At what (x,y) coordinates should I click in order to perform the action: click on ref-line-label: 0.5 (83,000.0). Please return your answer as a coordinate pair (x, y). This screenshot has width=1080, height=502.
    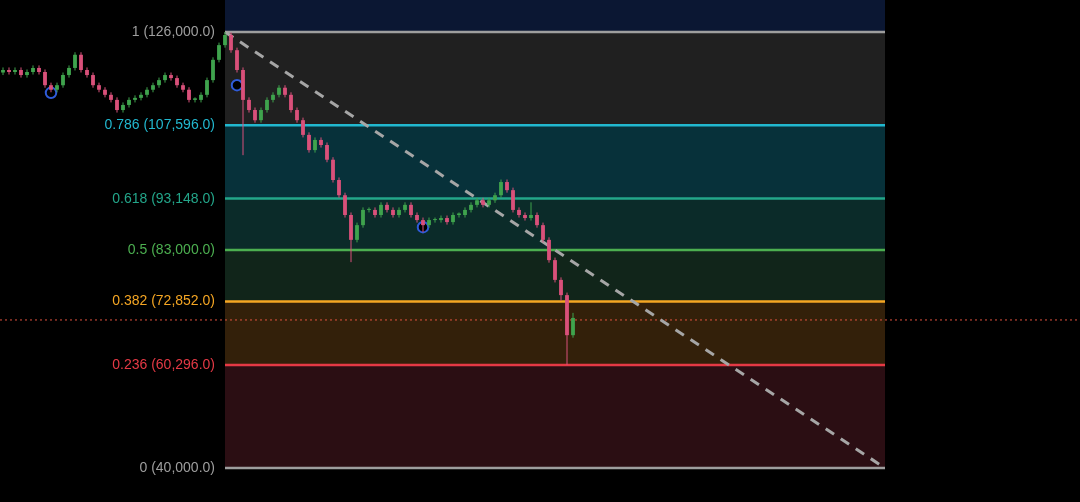
    Looking at the image, I should click on (171, 248).